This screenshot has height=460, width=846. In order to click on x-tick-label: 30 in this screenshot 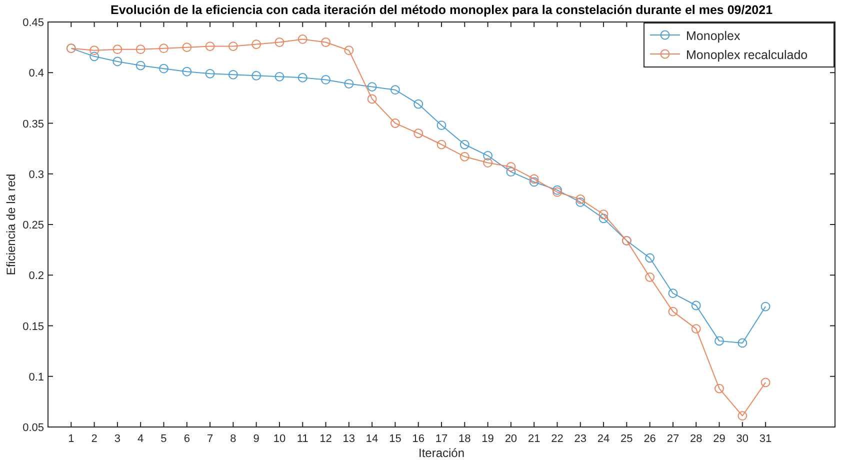, I will do `click(742, 439)`.